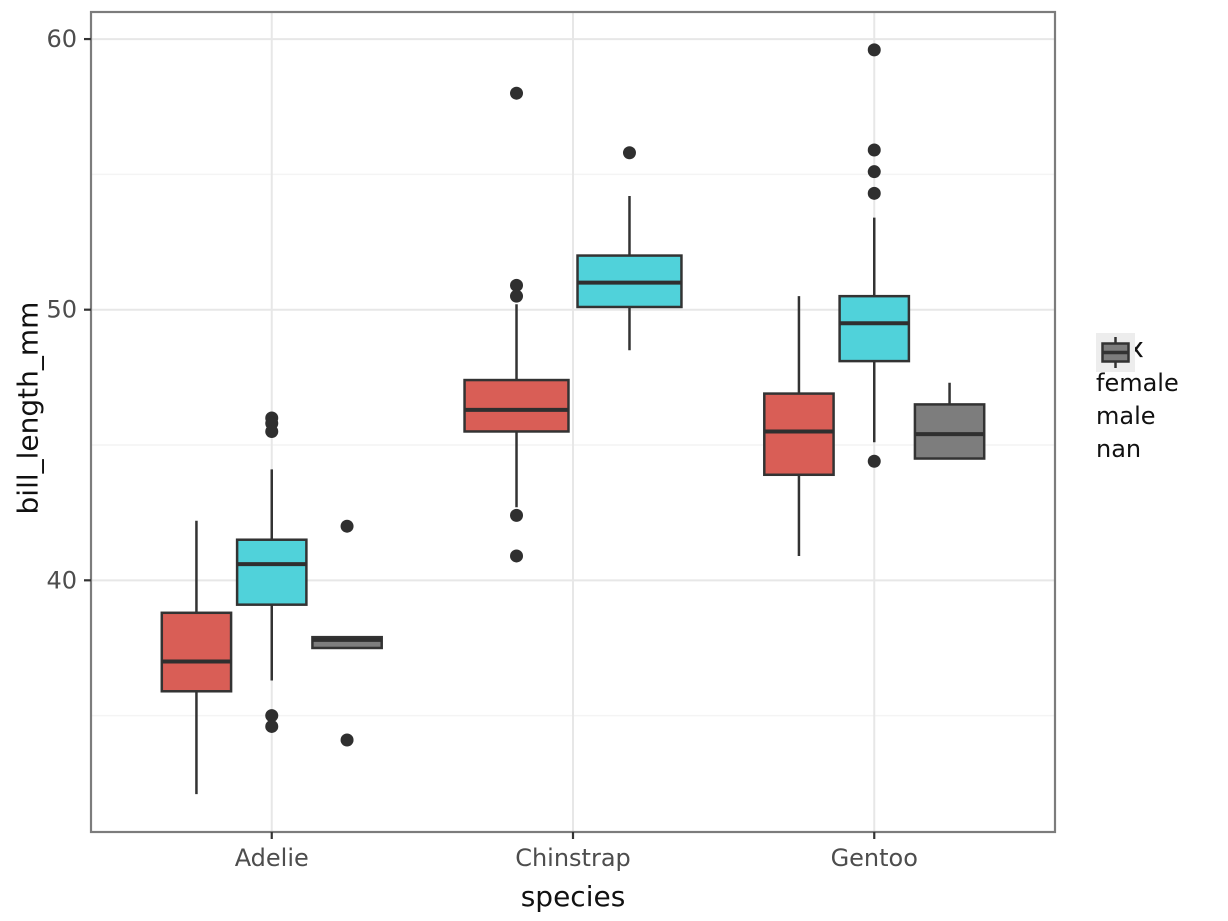  Describe the element at coordinates (271, 572) in the screenshot. I see `box-Adelie-male` at that location.